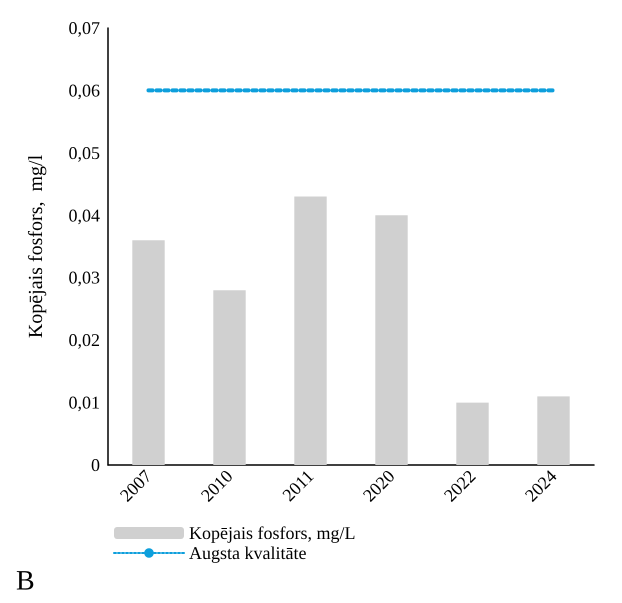 This screenshot has width=622, height=603. Describe the element at coordinates (84, 340) in the screenshot. I see `y-tick-label: 0,02` at that location.